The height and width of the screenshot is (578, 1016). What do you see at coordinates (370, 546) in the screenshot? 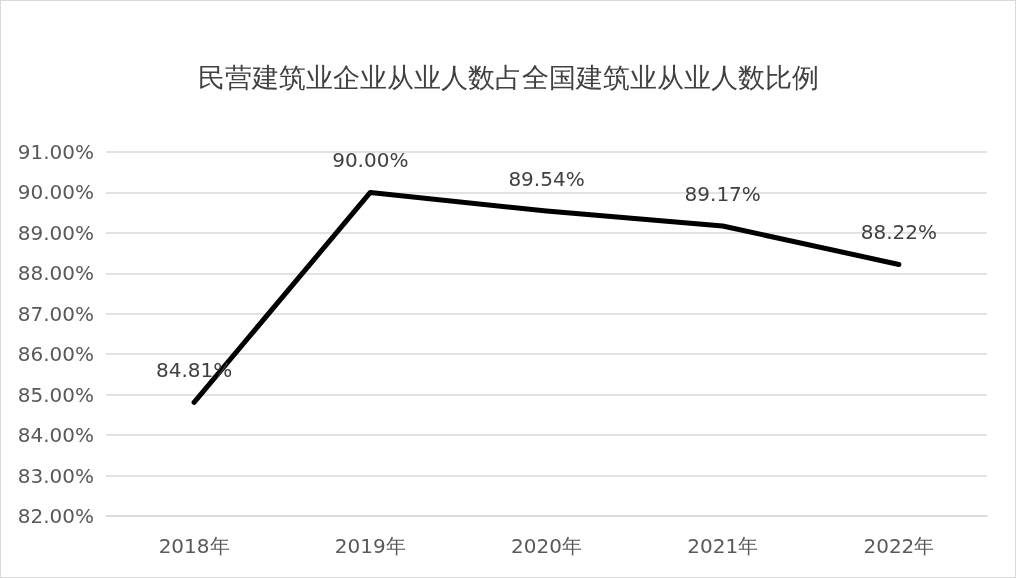
I see `x-tick-label: 2019年` at bounding box center [370, 546].